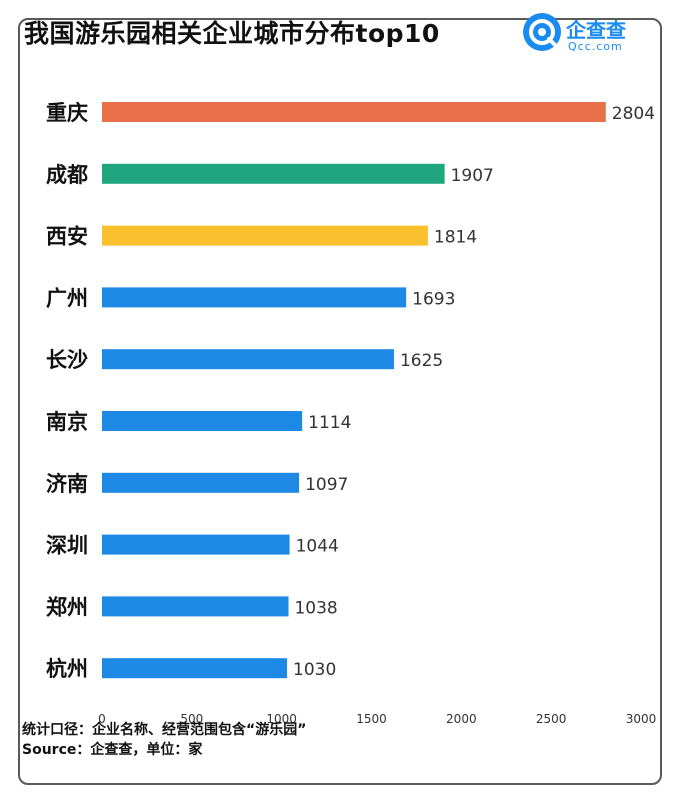 Image resolution: width=676 pixels, height=799 pixels. I want to click on category-label: 成都, so click(67, 175).